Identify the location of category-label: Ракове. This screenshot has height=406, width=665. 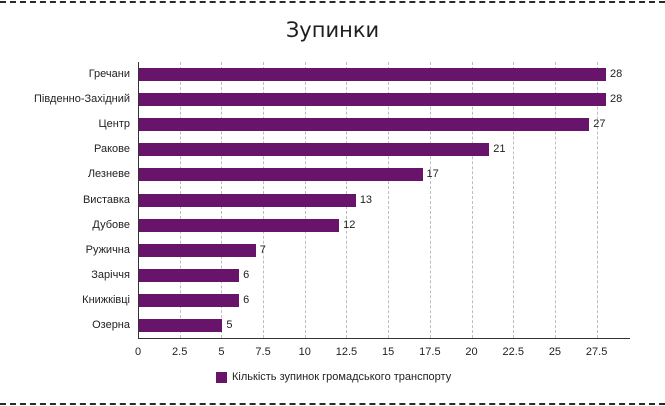
(112, 149).